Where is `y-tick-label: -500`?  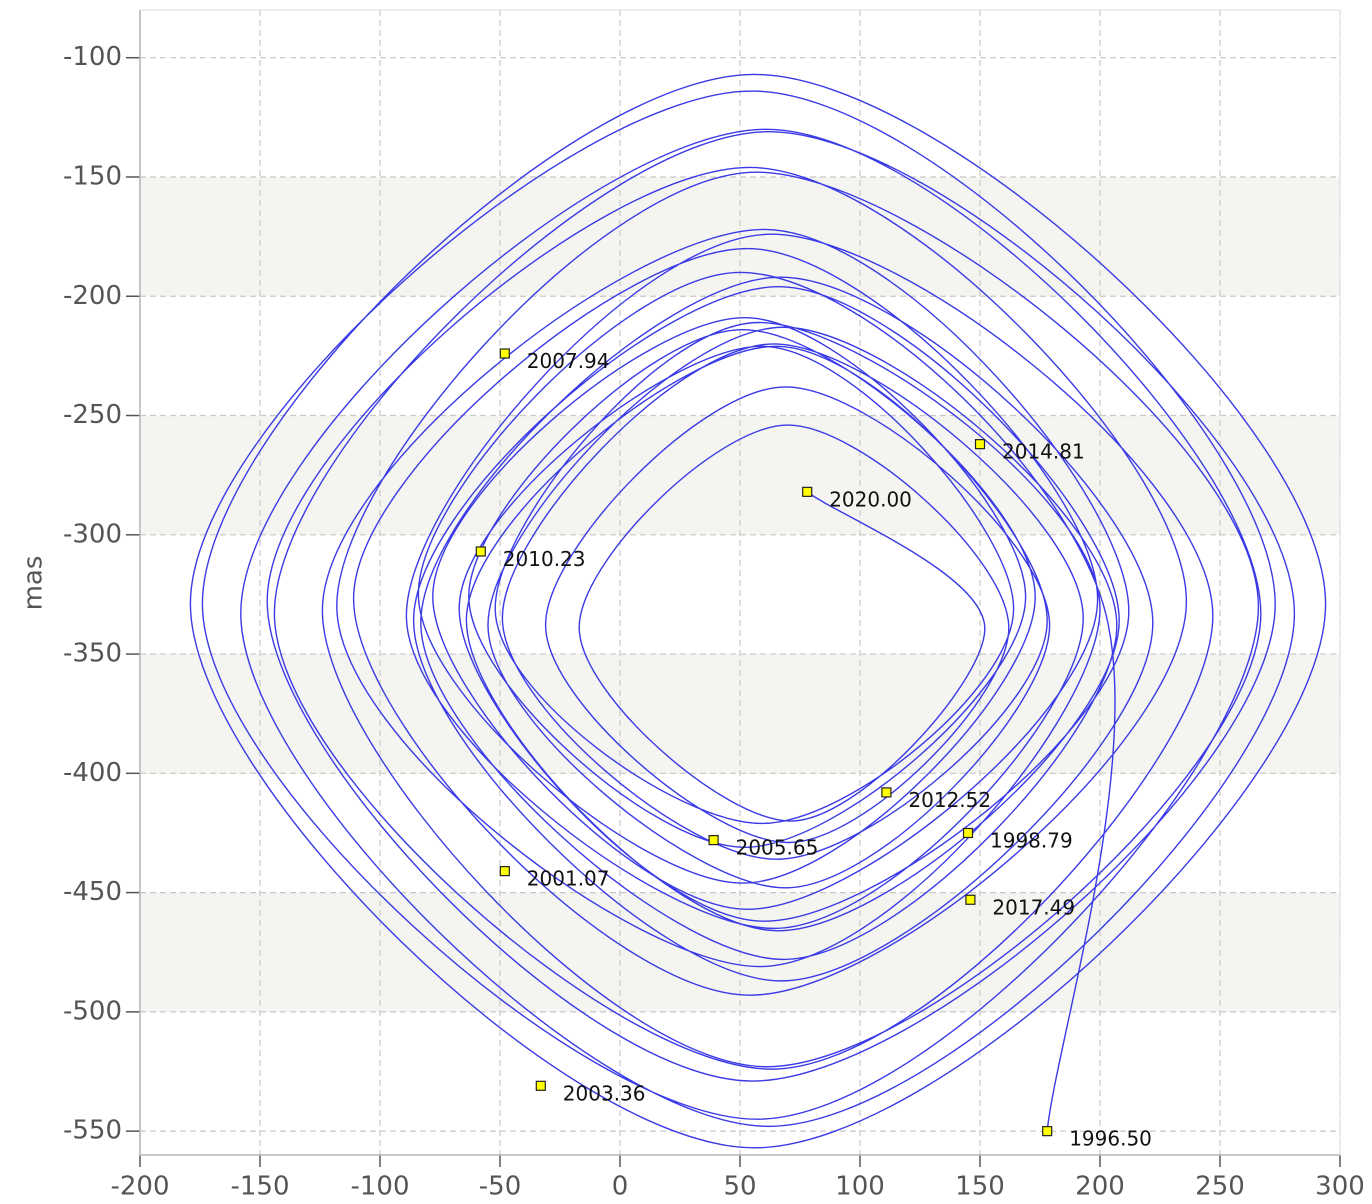
y-tick-label: -500 is located at coordinates (92, 1011).